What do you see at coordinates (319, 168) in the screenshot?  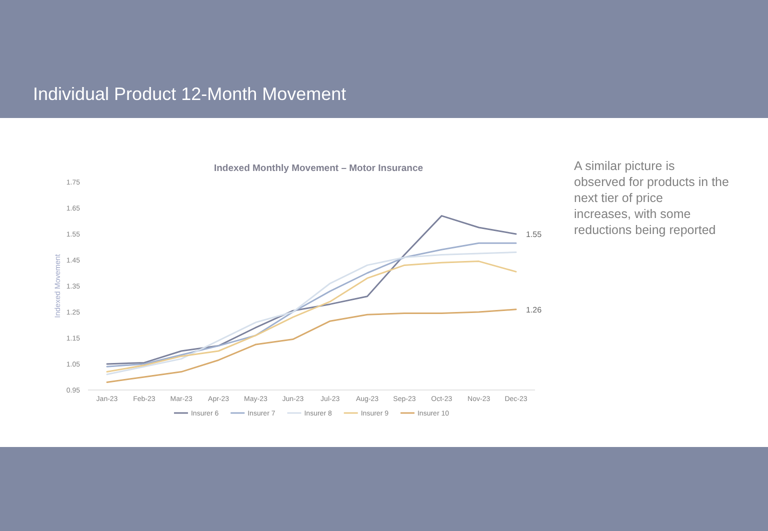 I see `chart-title: Indexed Monthly Movement – Motor Insurance` at bounding box center [319, 168].